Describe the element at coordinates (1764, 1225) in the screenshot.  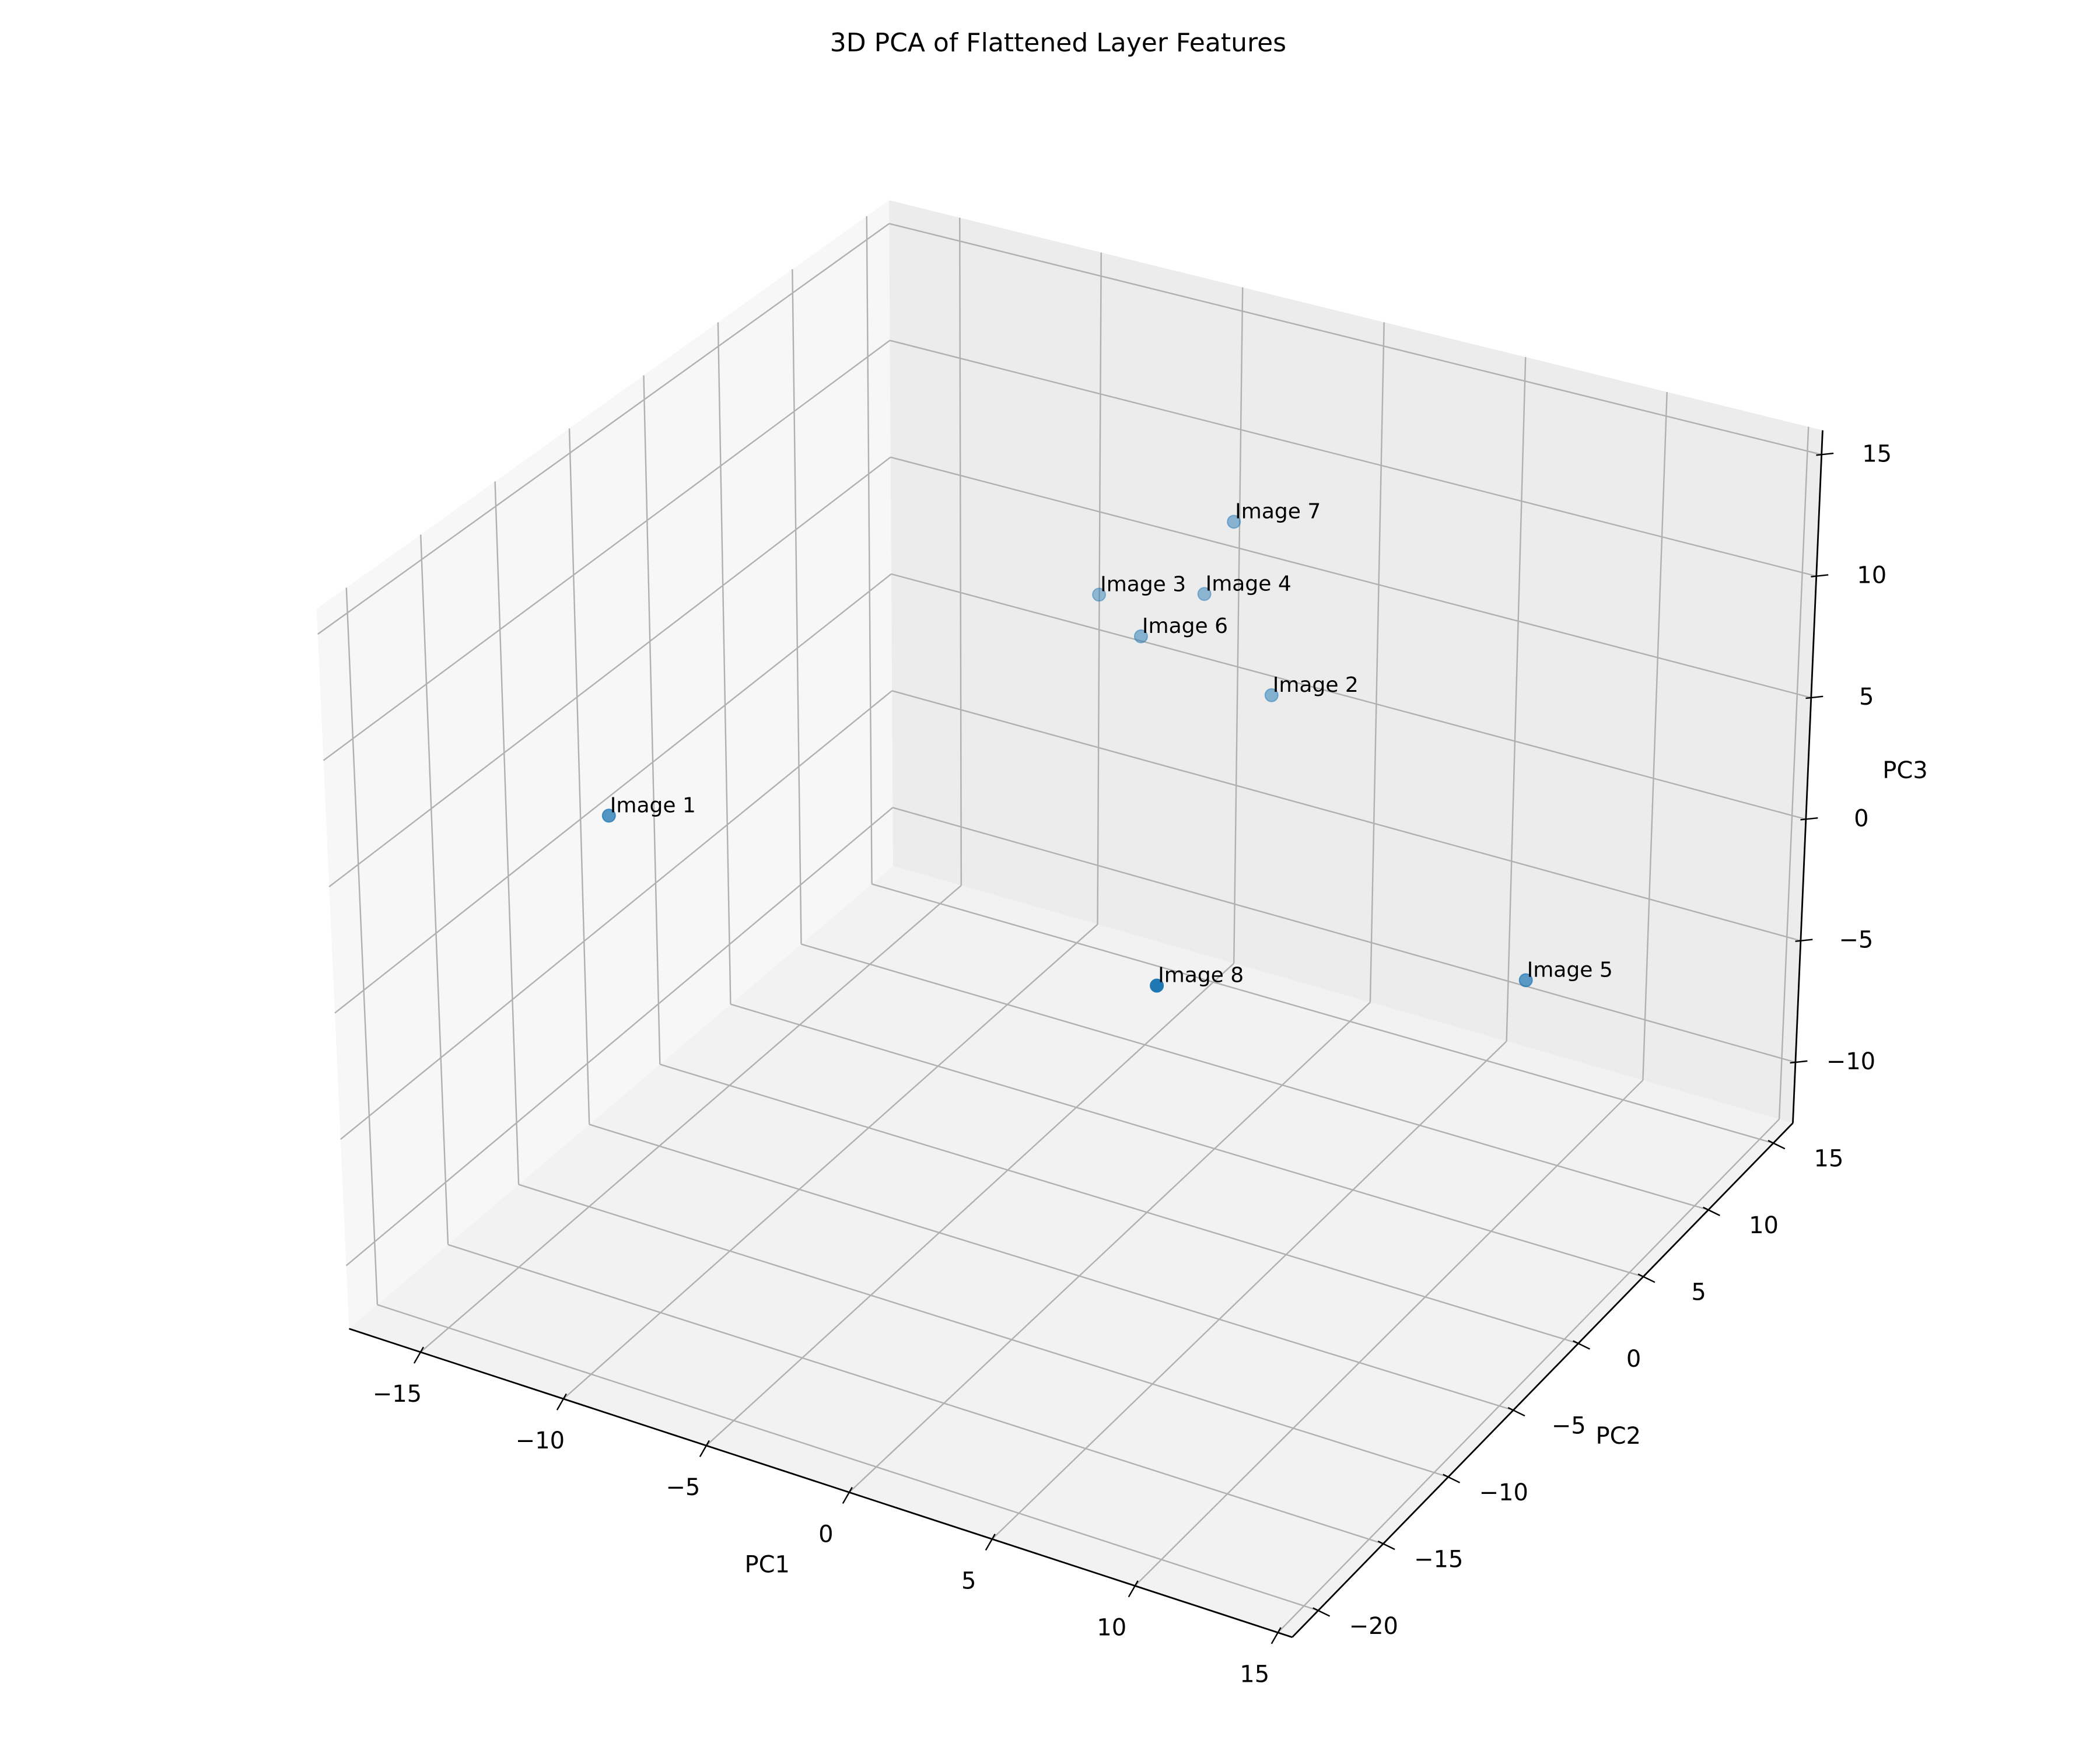
I see `y-tick-label: 10` at that location.